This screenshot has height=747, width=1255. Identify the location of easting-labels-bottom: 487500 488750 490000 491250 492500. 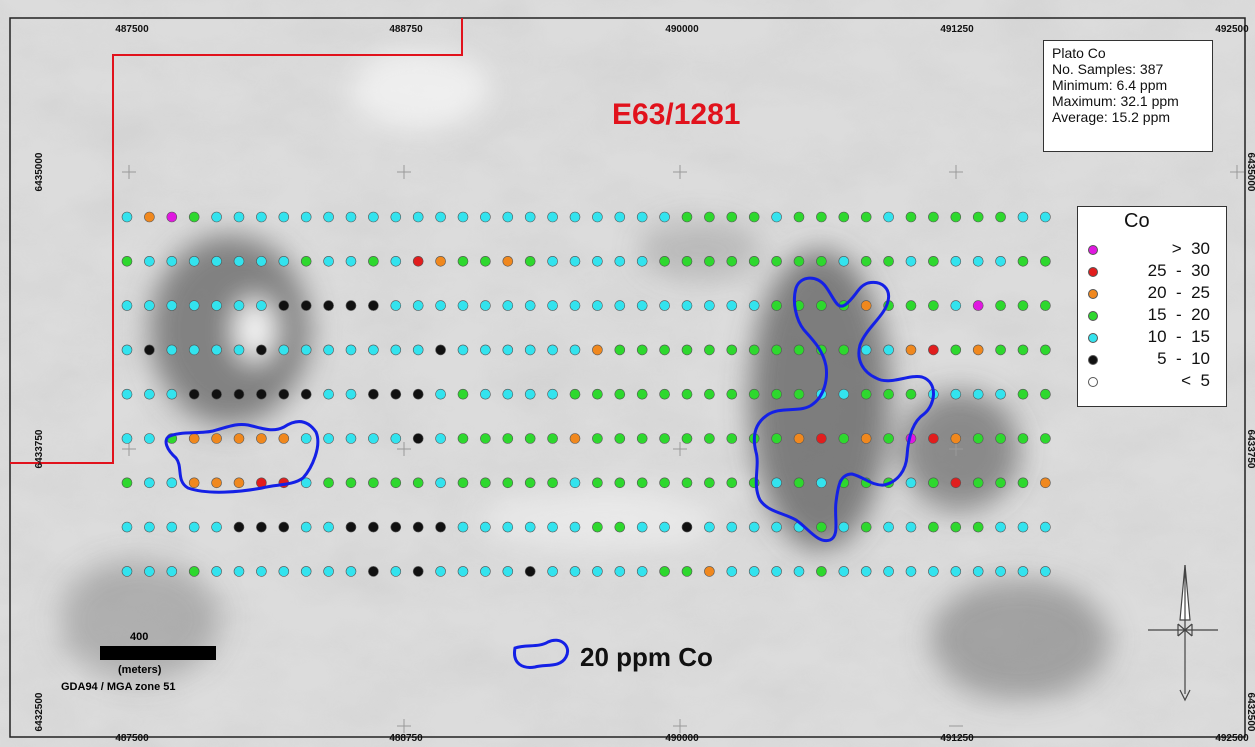
(682, 738).